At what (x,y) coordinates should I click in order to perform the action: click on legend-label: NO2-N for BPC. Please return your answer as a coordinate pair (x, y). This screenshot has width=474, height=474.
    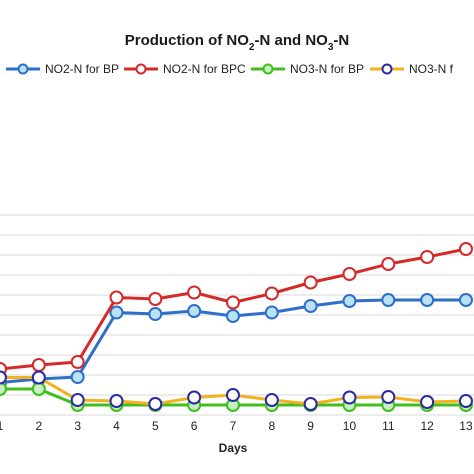
    Looking at the image, I should click on (204, 69).